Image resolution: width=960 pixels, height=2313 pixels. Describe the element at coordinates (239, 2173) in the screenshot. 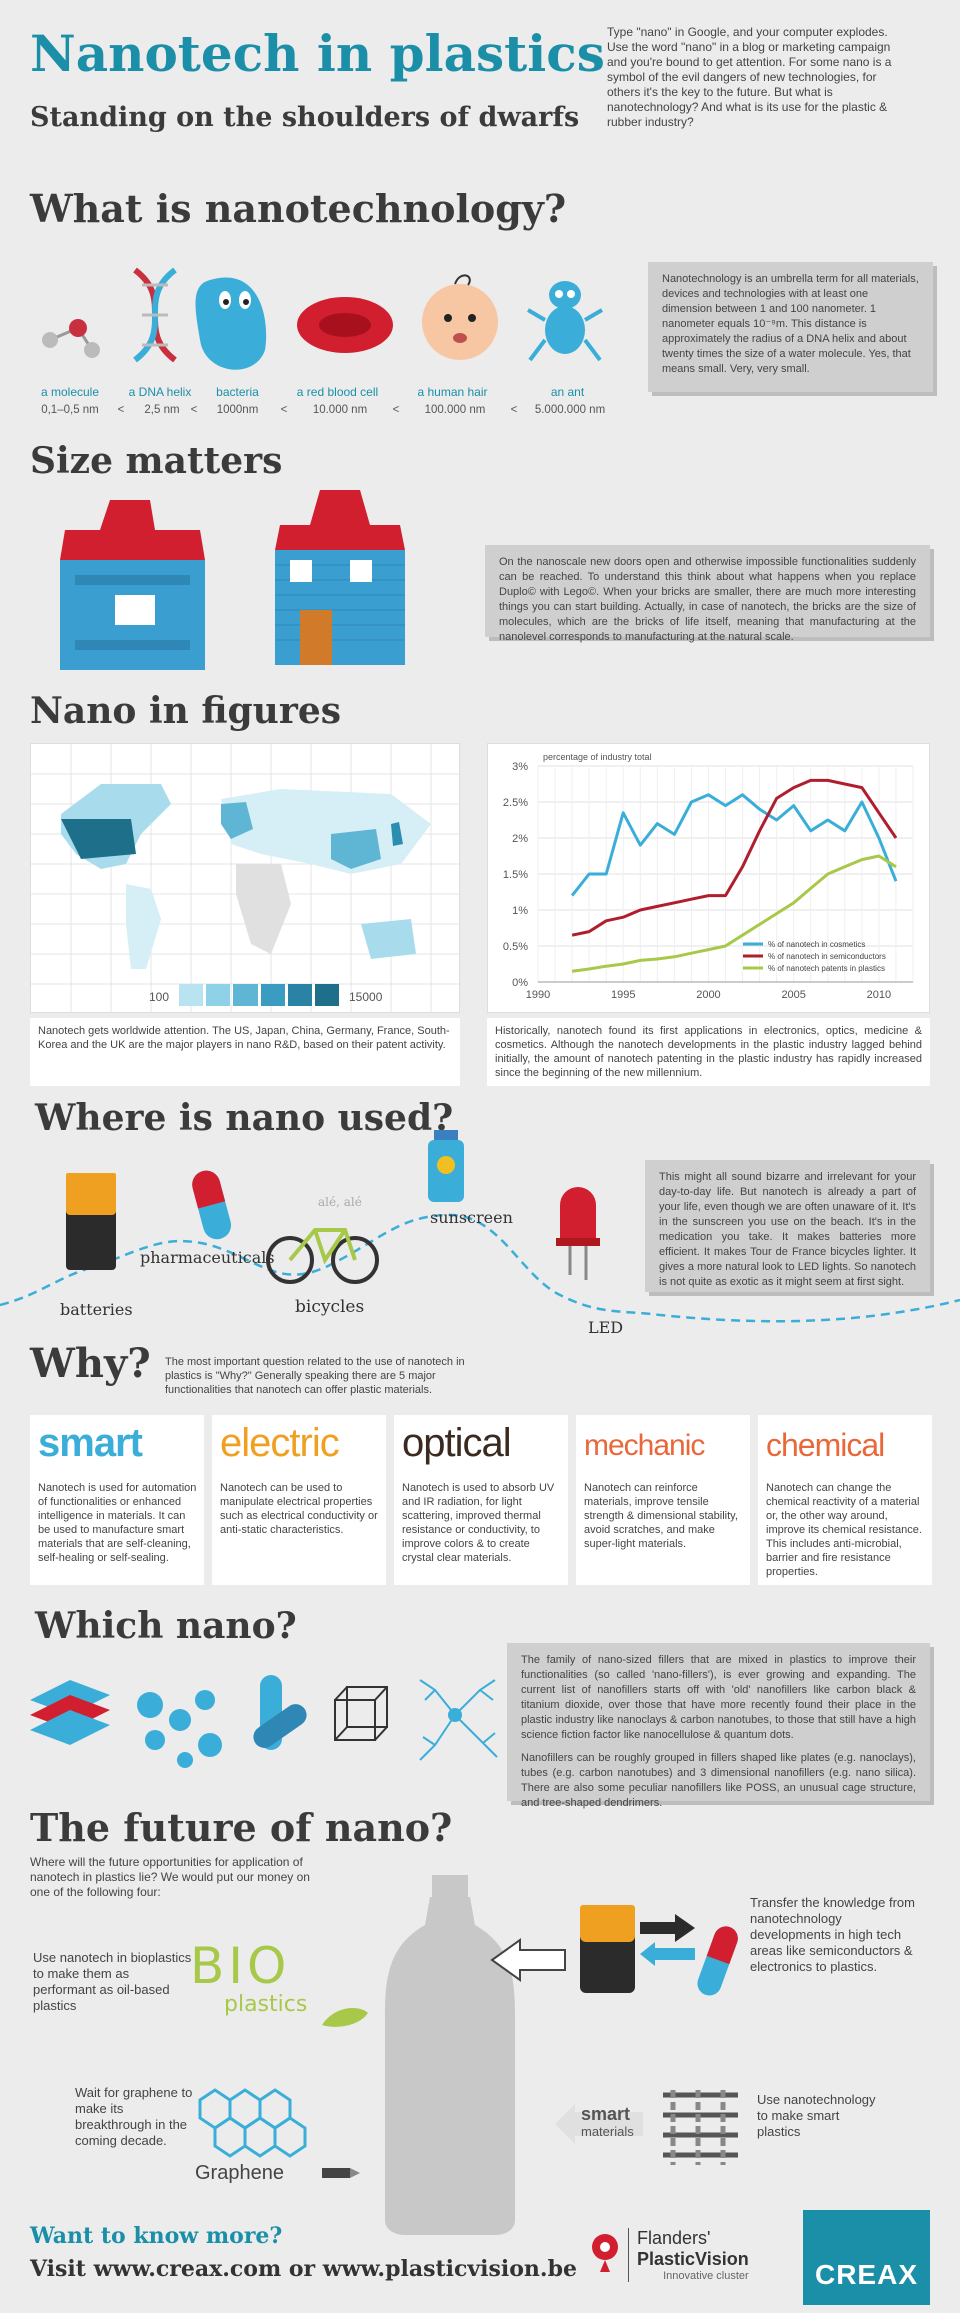

I see `graphene-label: Graphene` at that location.